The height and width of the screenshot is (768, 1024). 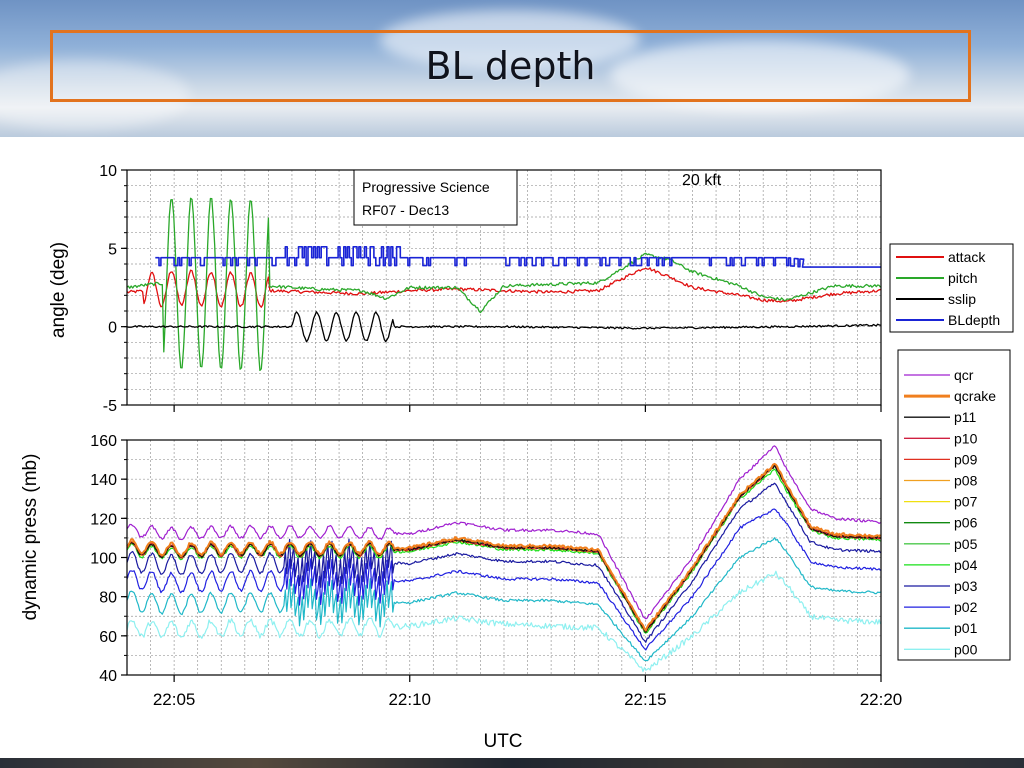 What do you see at coordinates (503, 327) in the screenshot?
I see `series-line-sslip` at bounding box center [503, 327].